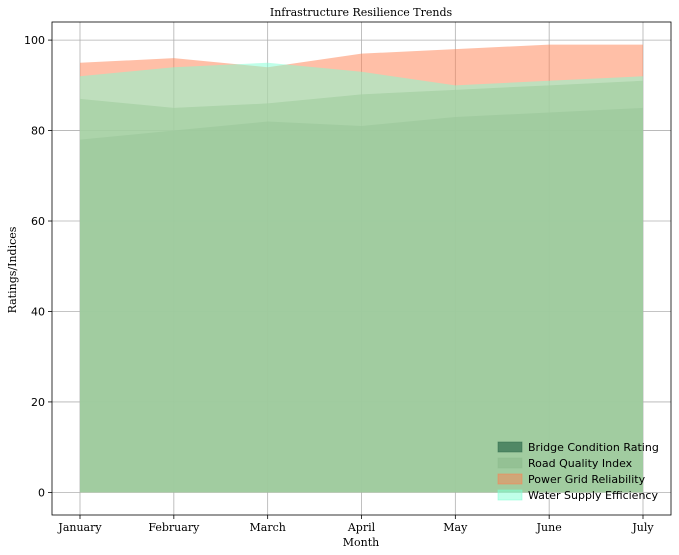 The width and height of the screenshot is (679, 555). What do you see at coordinates (549, 527) in the screenshot?
I see `x-tick-label: June` at bounding box center [549, 527].